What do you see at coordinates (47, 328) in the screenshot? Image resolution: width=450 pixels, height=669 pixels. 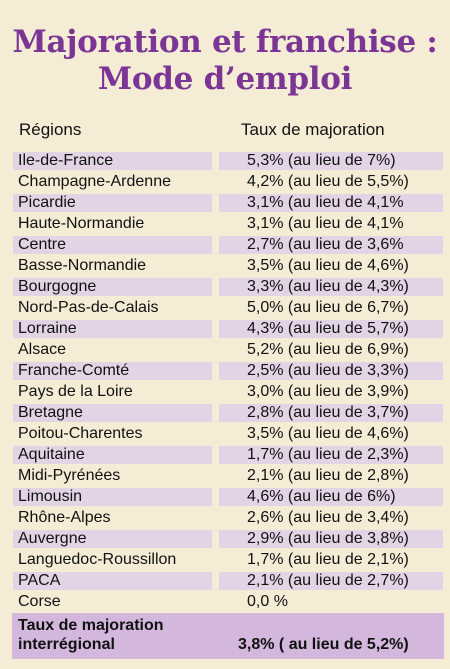 I see `region-name: Lorraine` at bounding box center [47, 328].